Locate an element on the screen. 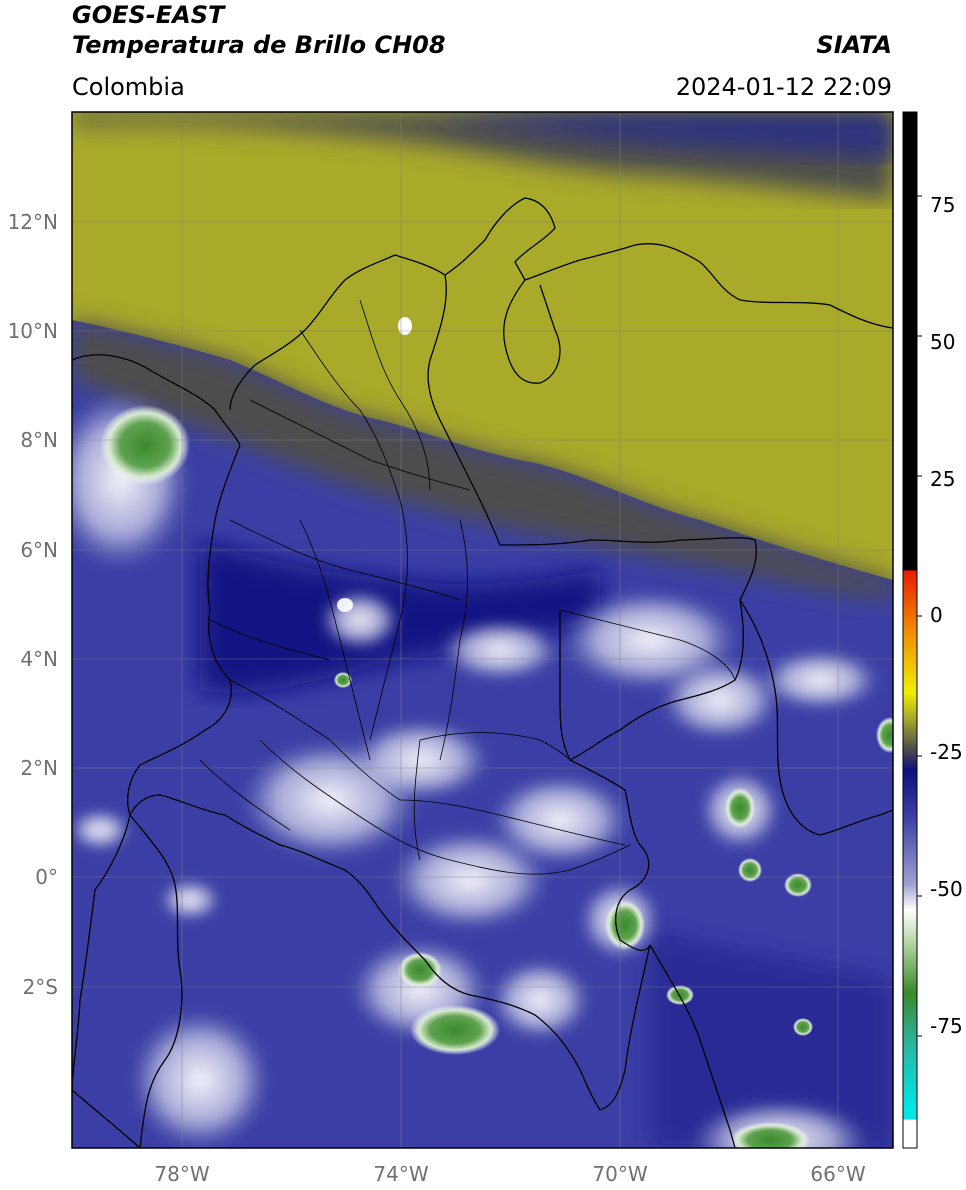 The height and width of the screenshot is (1190, 966). colorbar-tick: -75 is located at coordinates (946, 1026).